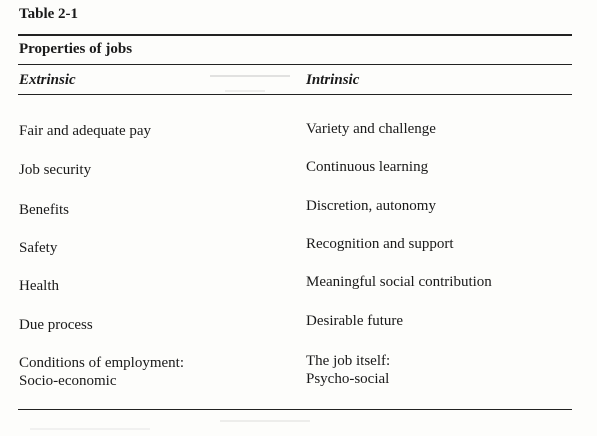  Describe the element at coordinates (371, 129) in the screenshot. I see `table-cell-intrinsic: Variety and challenge` at that location.